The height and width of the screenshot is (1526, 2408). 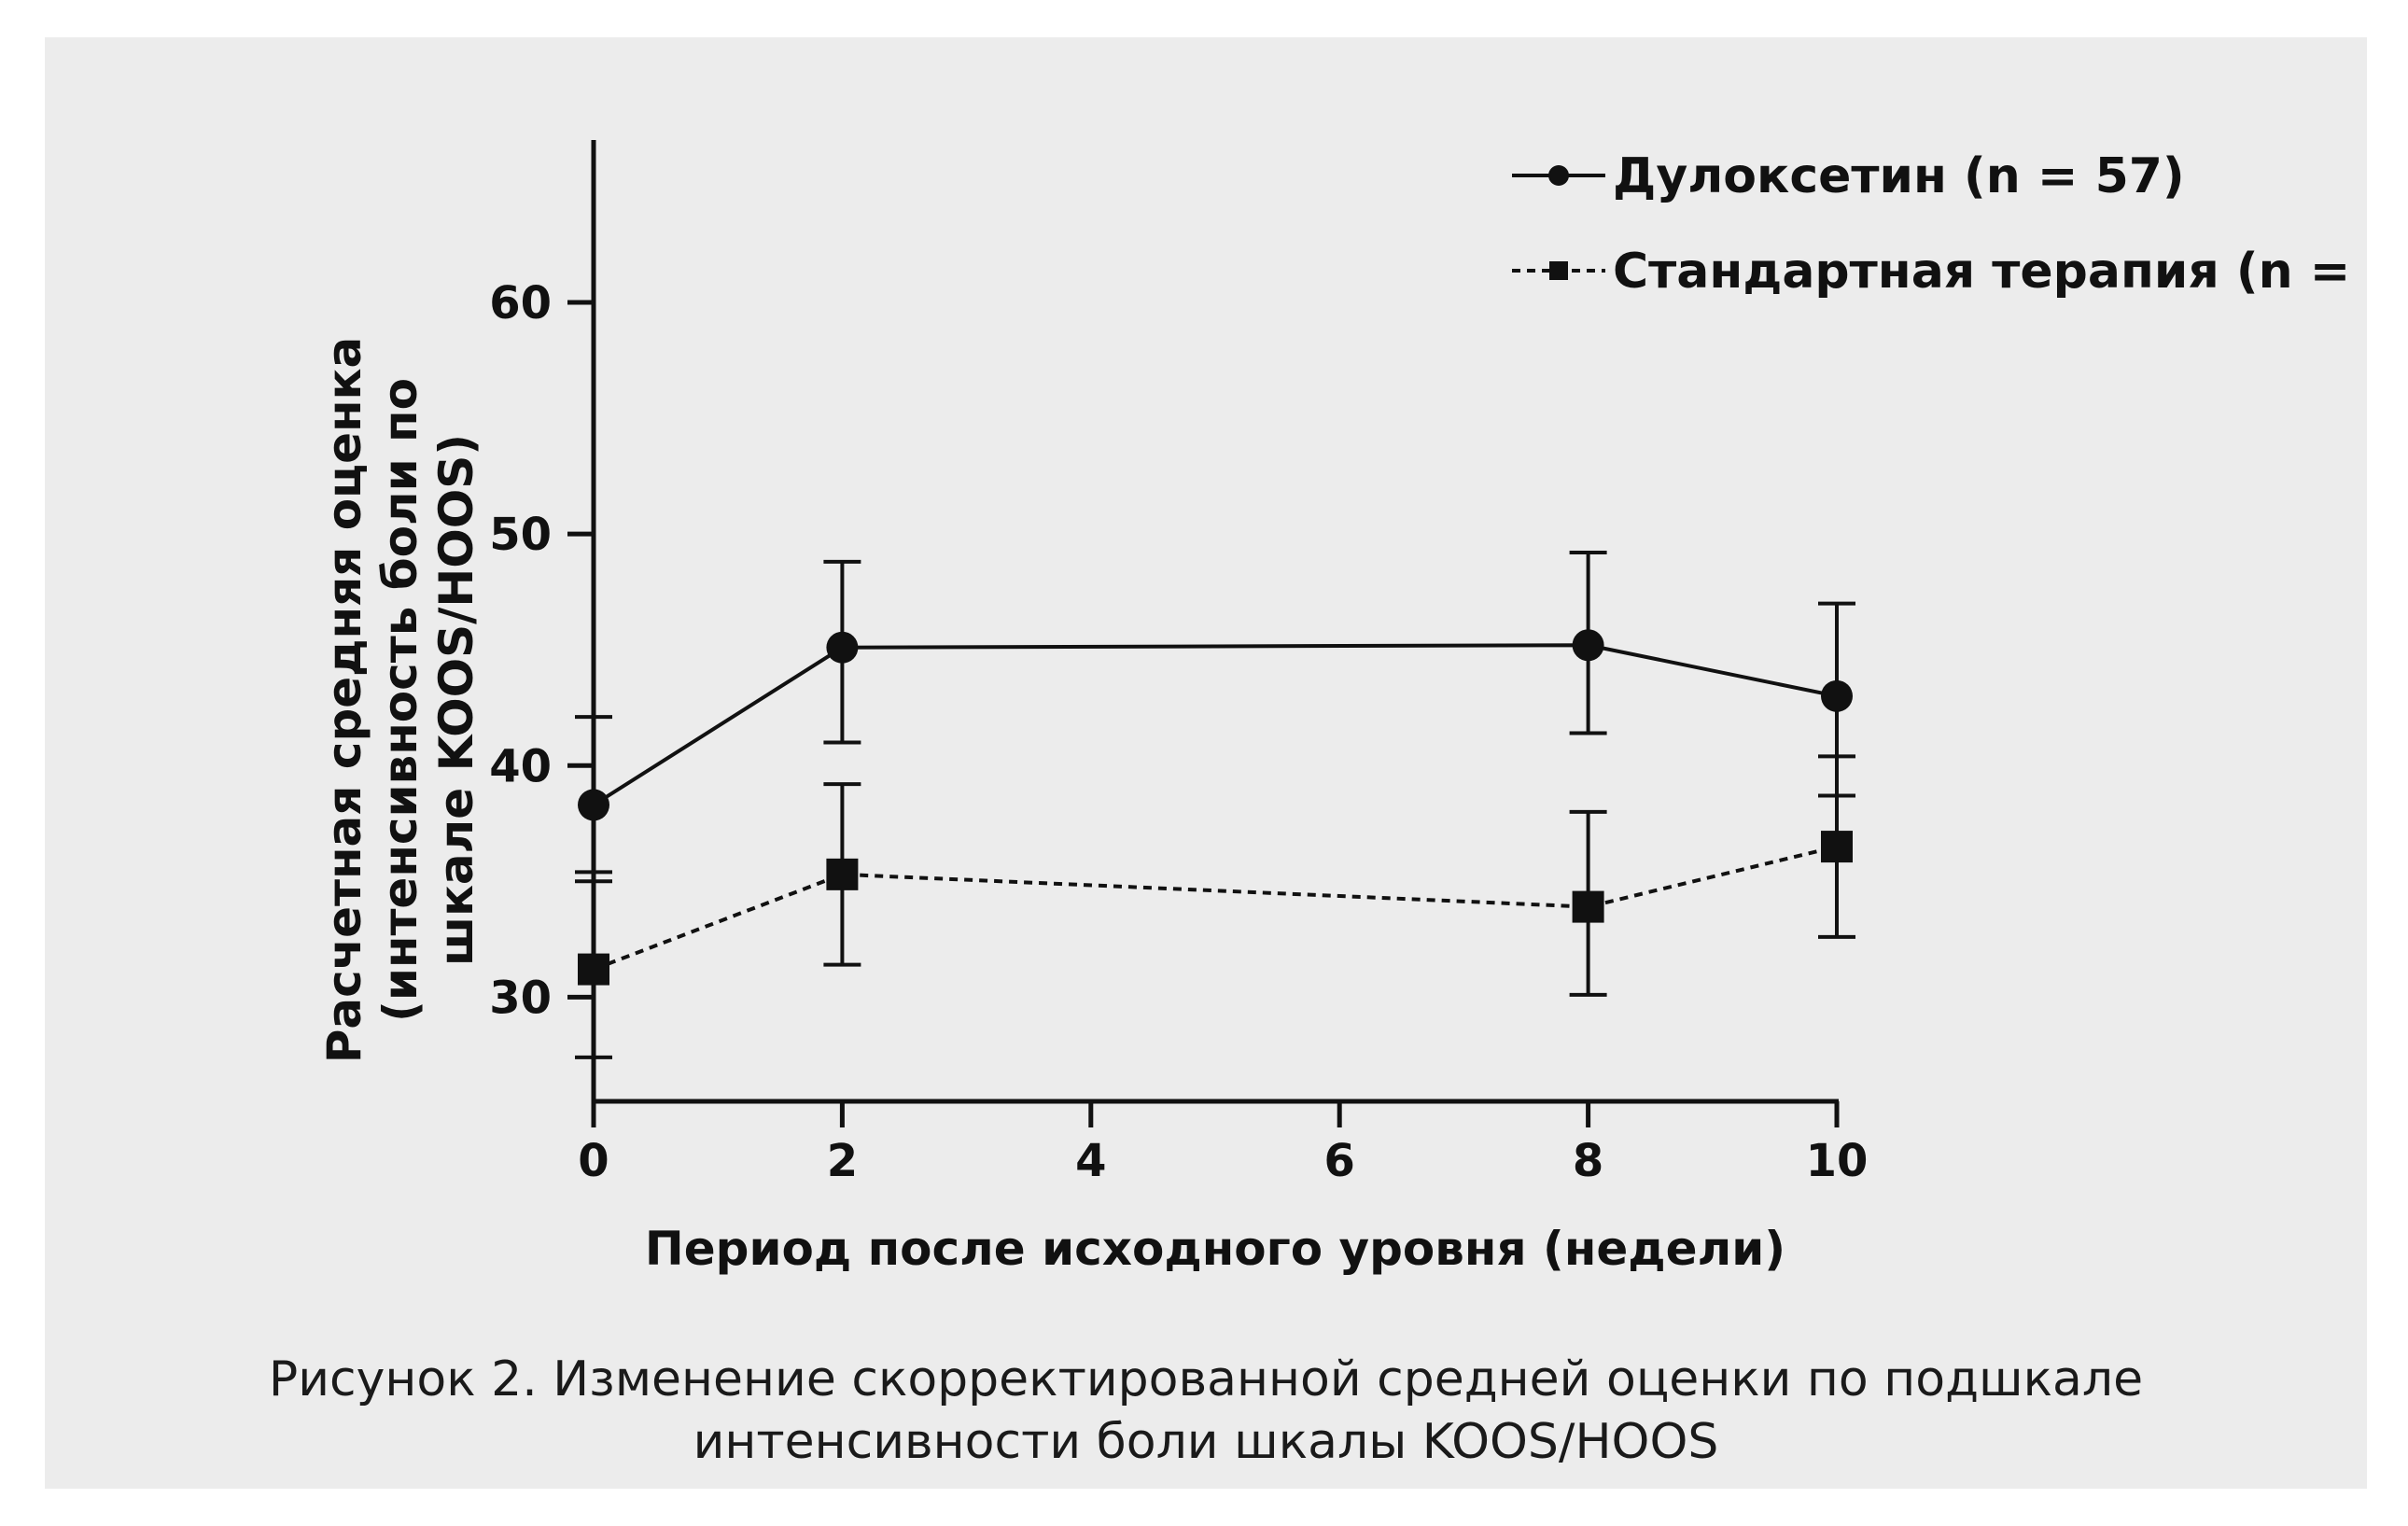 What do you see at coordinates (520, 998) in the screenshot?
I see `y-tick-label: 30` at bounding box center [520, 998].